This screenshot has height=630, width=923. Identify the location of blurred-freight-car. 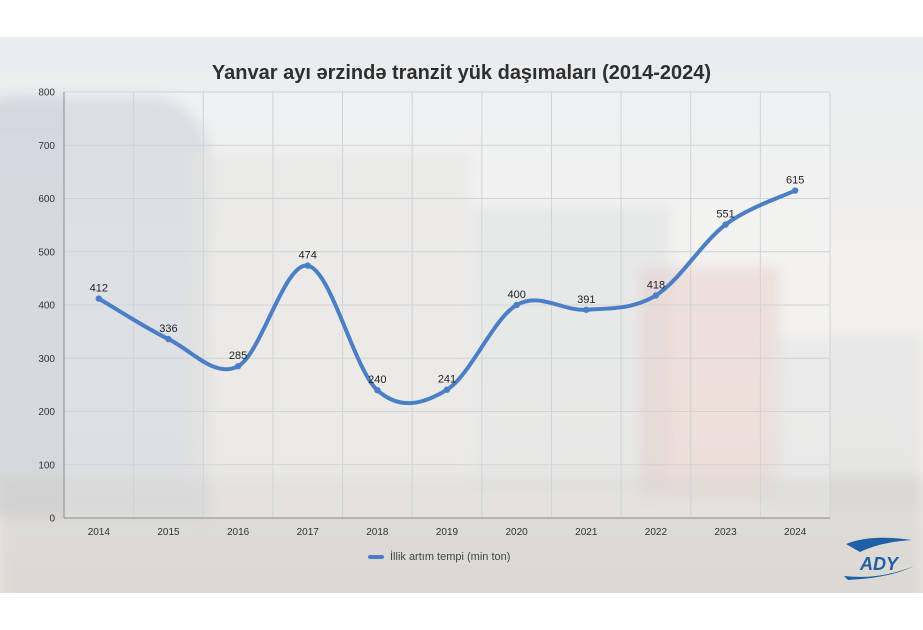
(570, 347).